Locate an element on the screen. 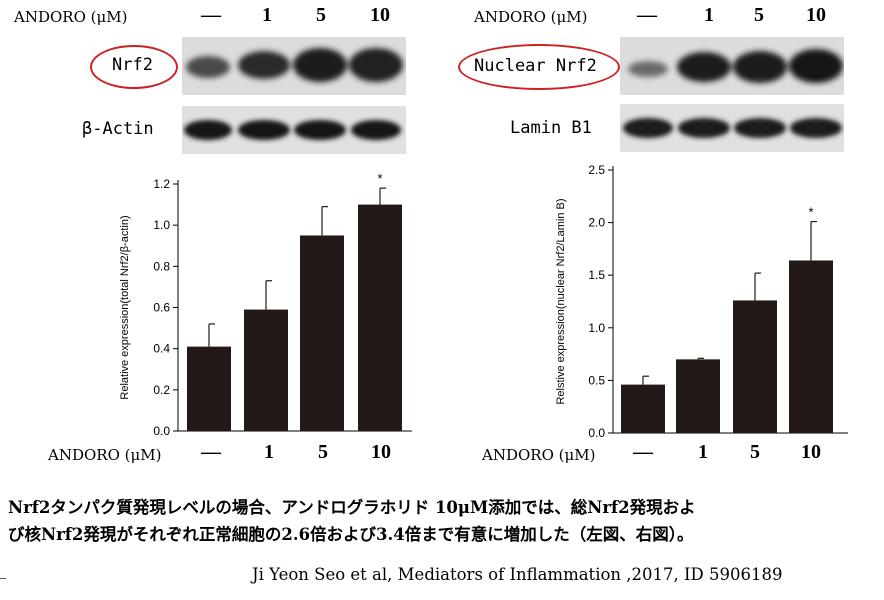 The height and width of the screenshot is (600, 884). left-y-tick-label-5: 1.0 is located at coordinates (161, 225).